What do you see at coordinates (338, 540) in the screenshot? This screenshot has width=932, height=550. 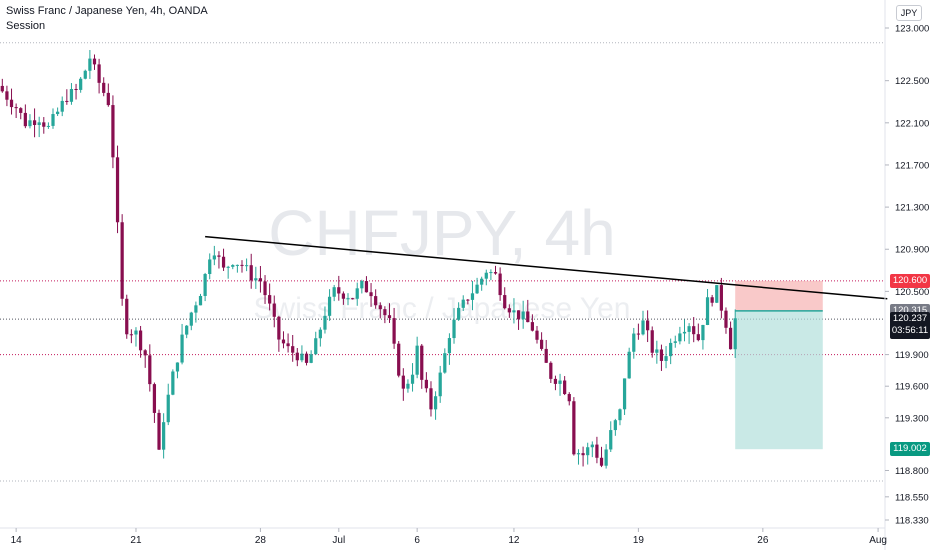 I see `time-tick-label: Jul` at bounding box center [338, 540].